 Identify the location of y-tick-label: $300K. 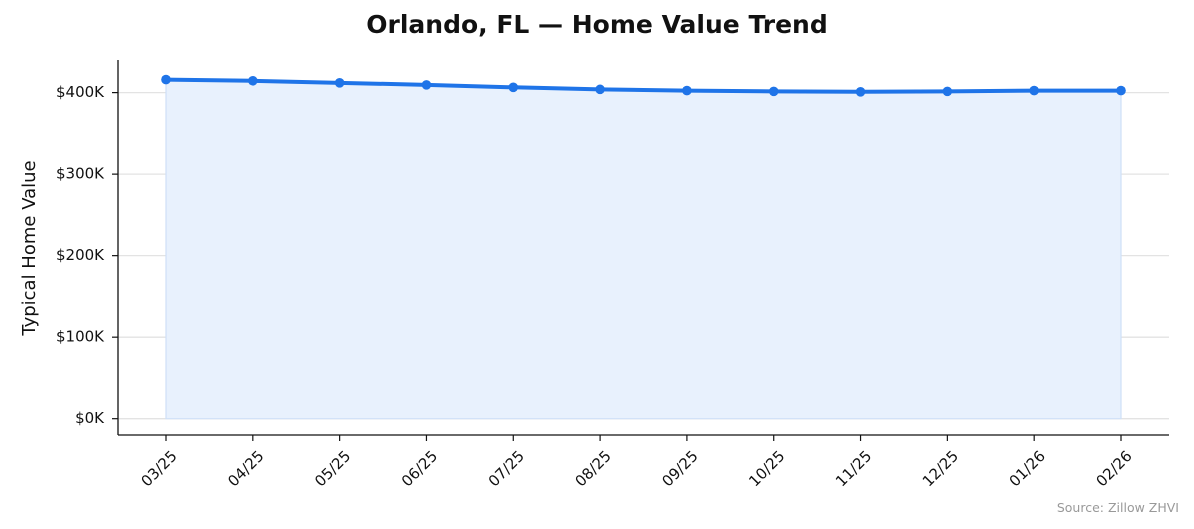
(80, 174).